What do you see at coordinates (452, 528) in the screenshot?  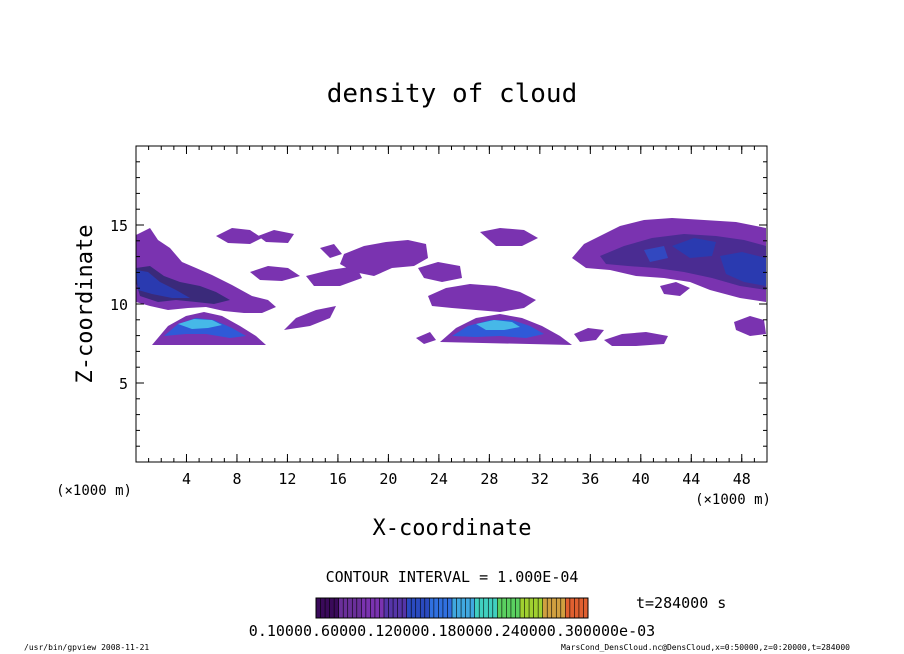 I see `x-axis-label: X-coordinate` at bounding box center [452, 528].